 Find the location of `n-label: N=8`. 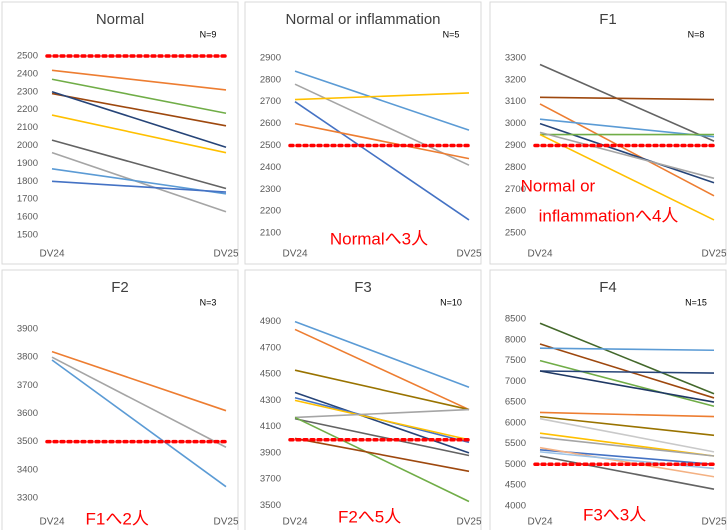

n-label: N=8 is located at coordinates (696, 34).